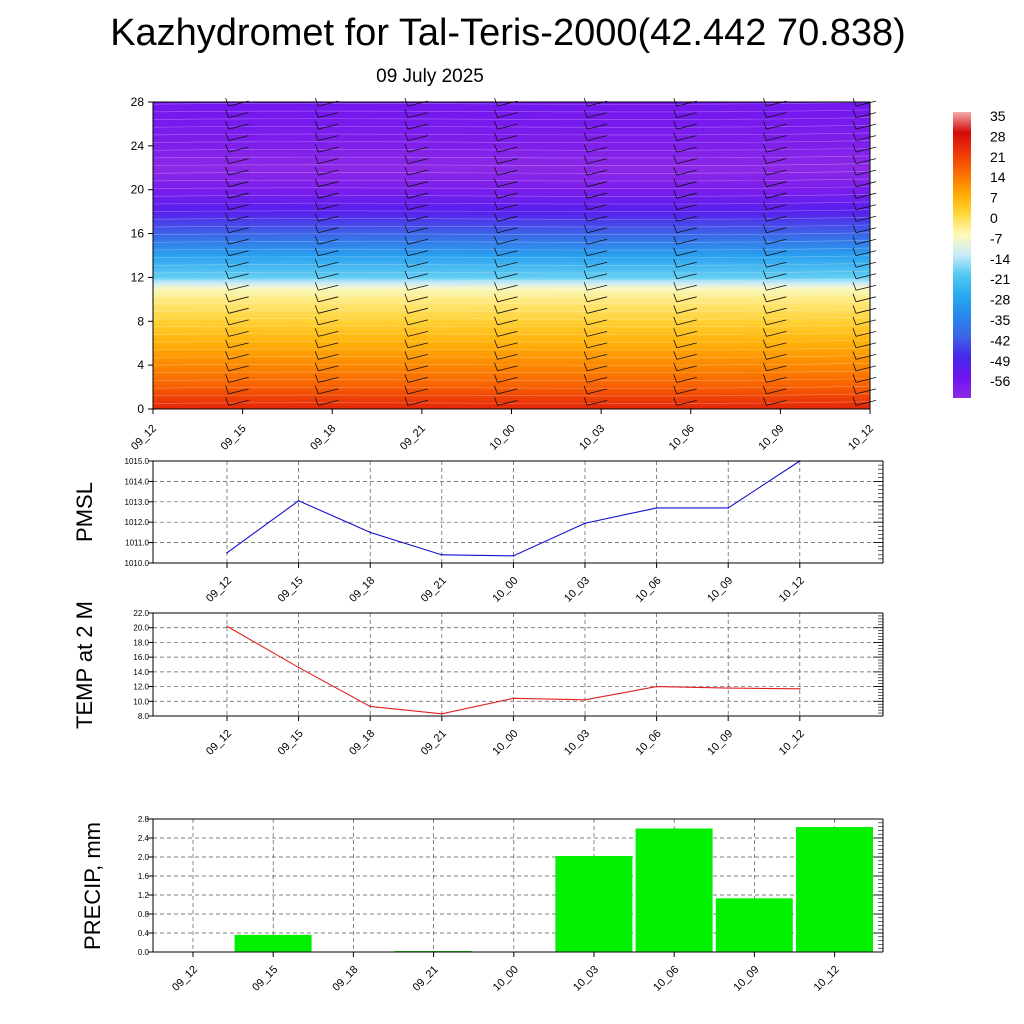  Describe the element at coordinates (998, 136) in the screenshot. I see `colorbar-label: 28` at that location.